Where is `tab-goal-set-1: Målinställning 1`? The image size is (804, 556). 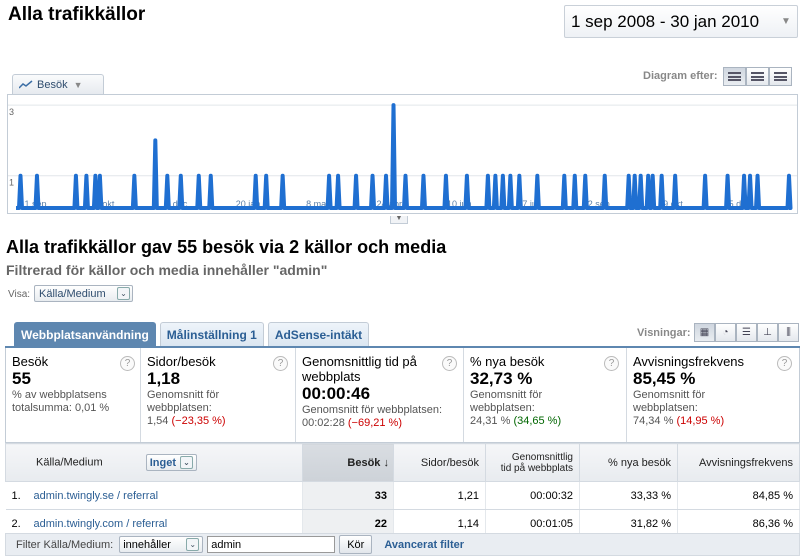
tab-goal-set-1: Målinställning 1 is located at coordinates (211, 334).